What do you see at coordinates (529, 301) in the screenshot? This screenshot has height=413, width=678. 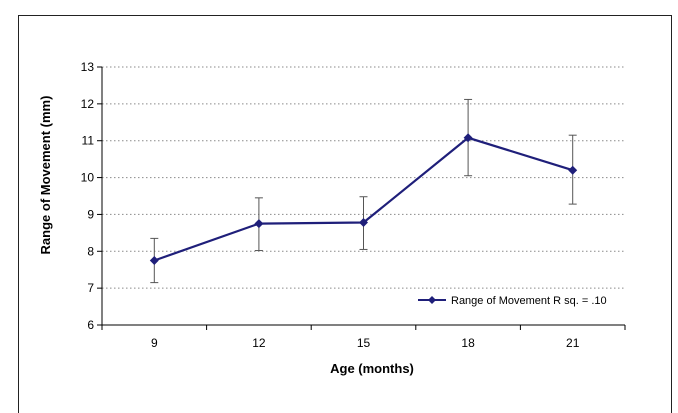 I see `legend-label: Range of Movement R sq. = .10` at bounding box center [529, 301].